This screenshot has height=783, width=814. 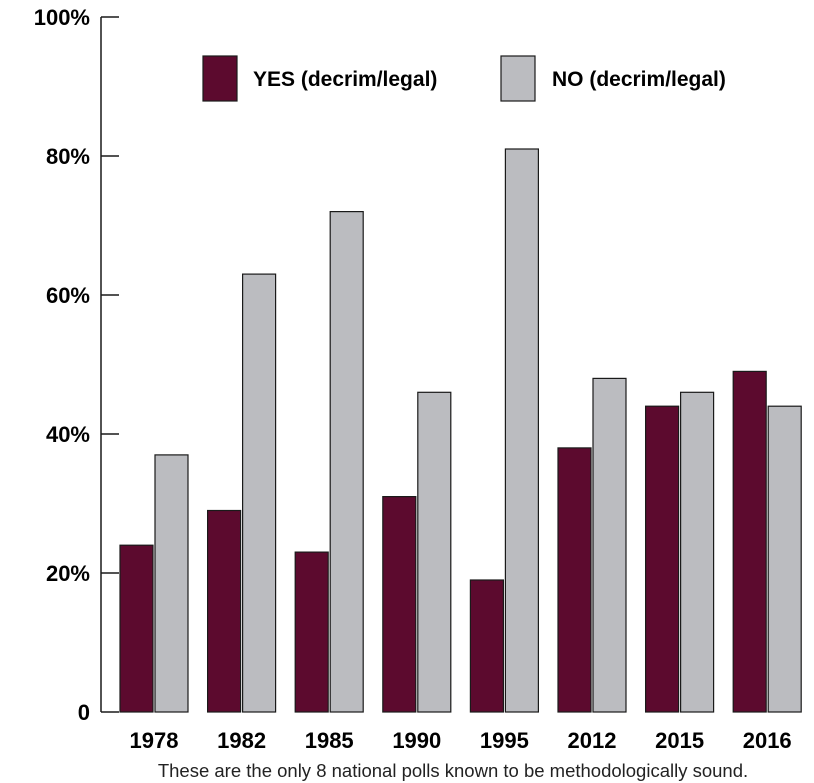 I want to click on legend-swatch-yes, so click(x=220, y=78).